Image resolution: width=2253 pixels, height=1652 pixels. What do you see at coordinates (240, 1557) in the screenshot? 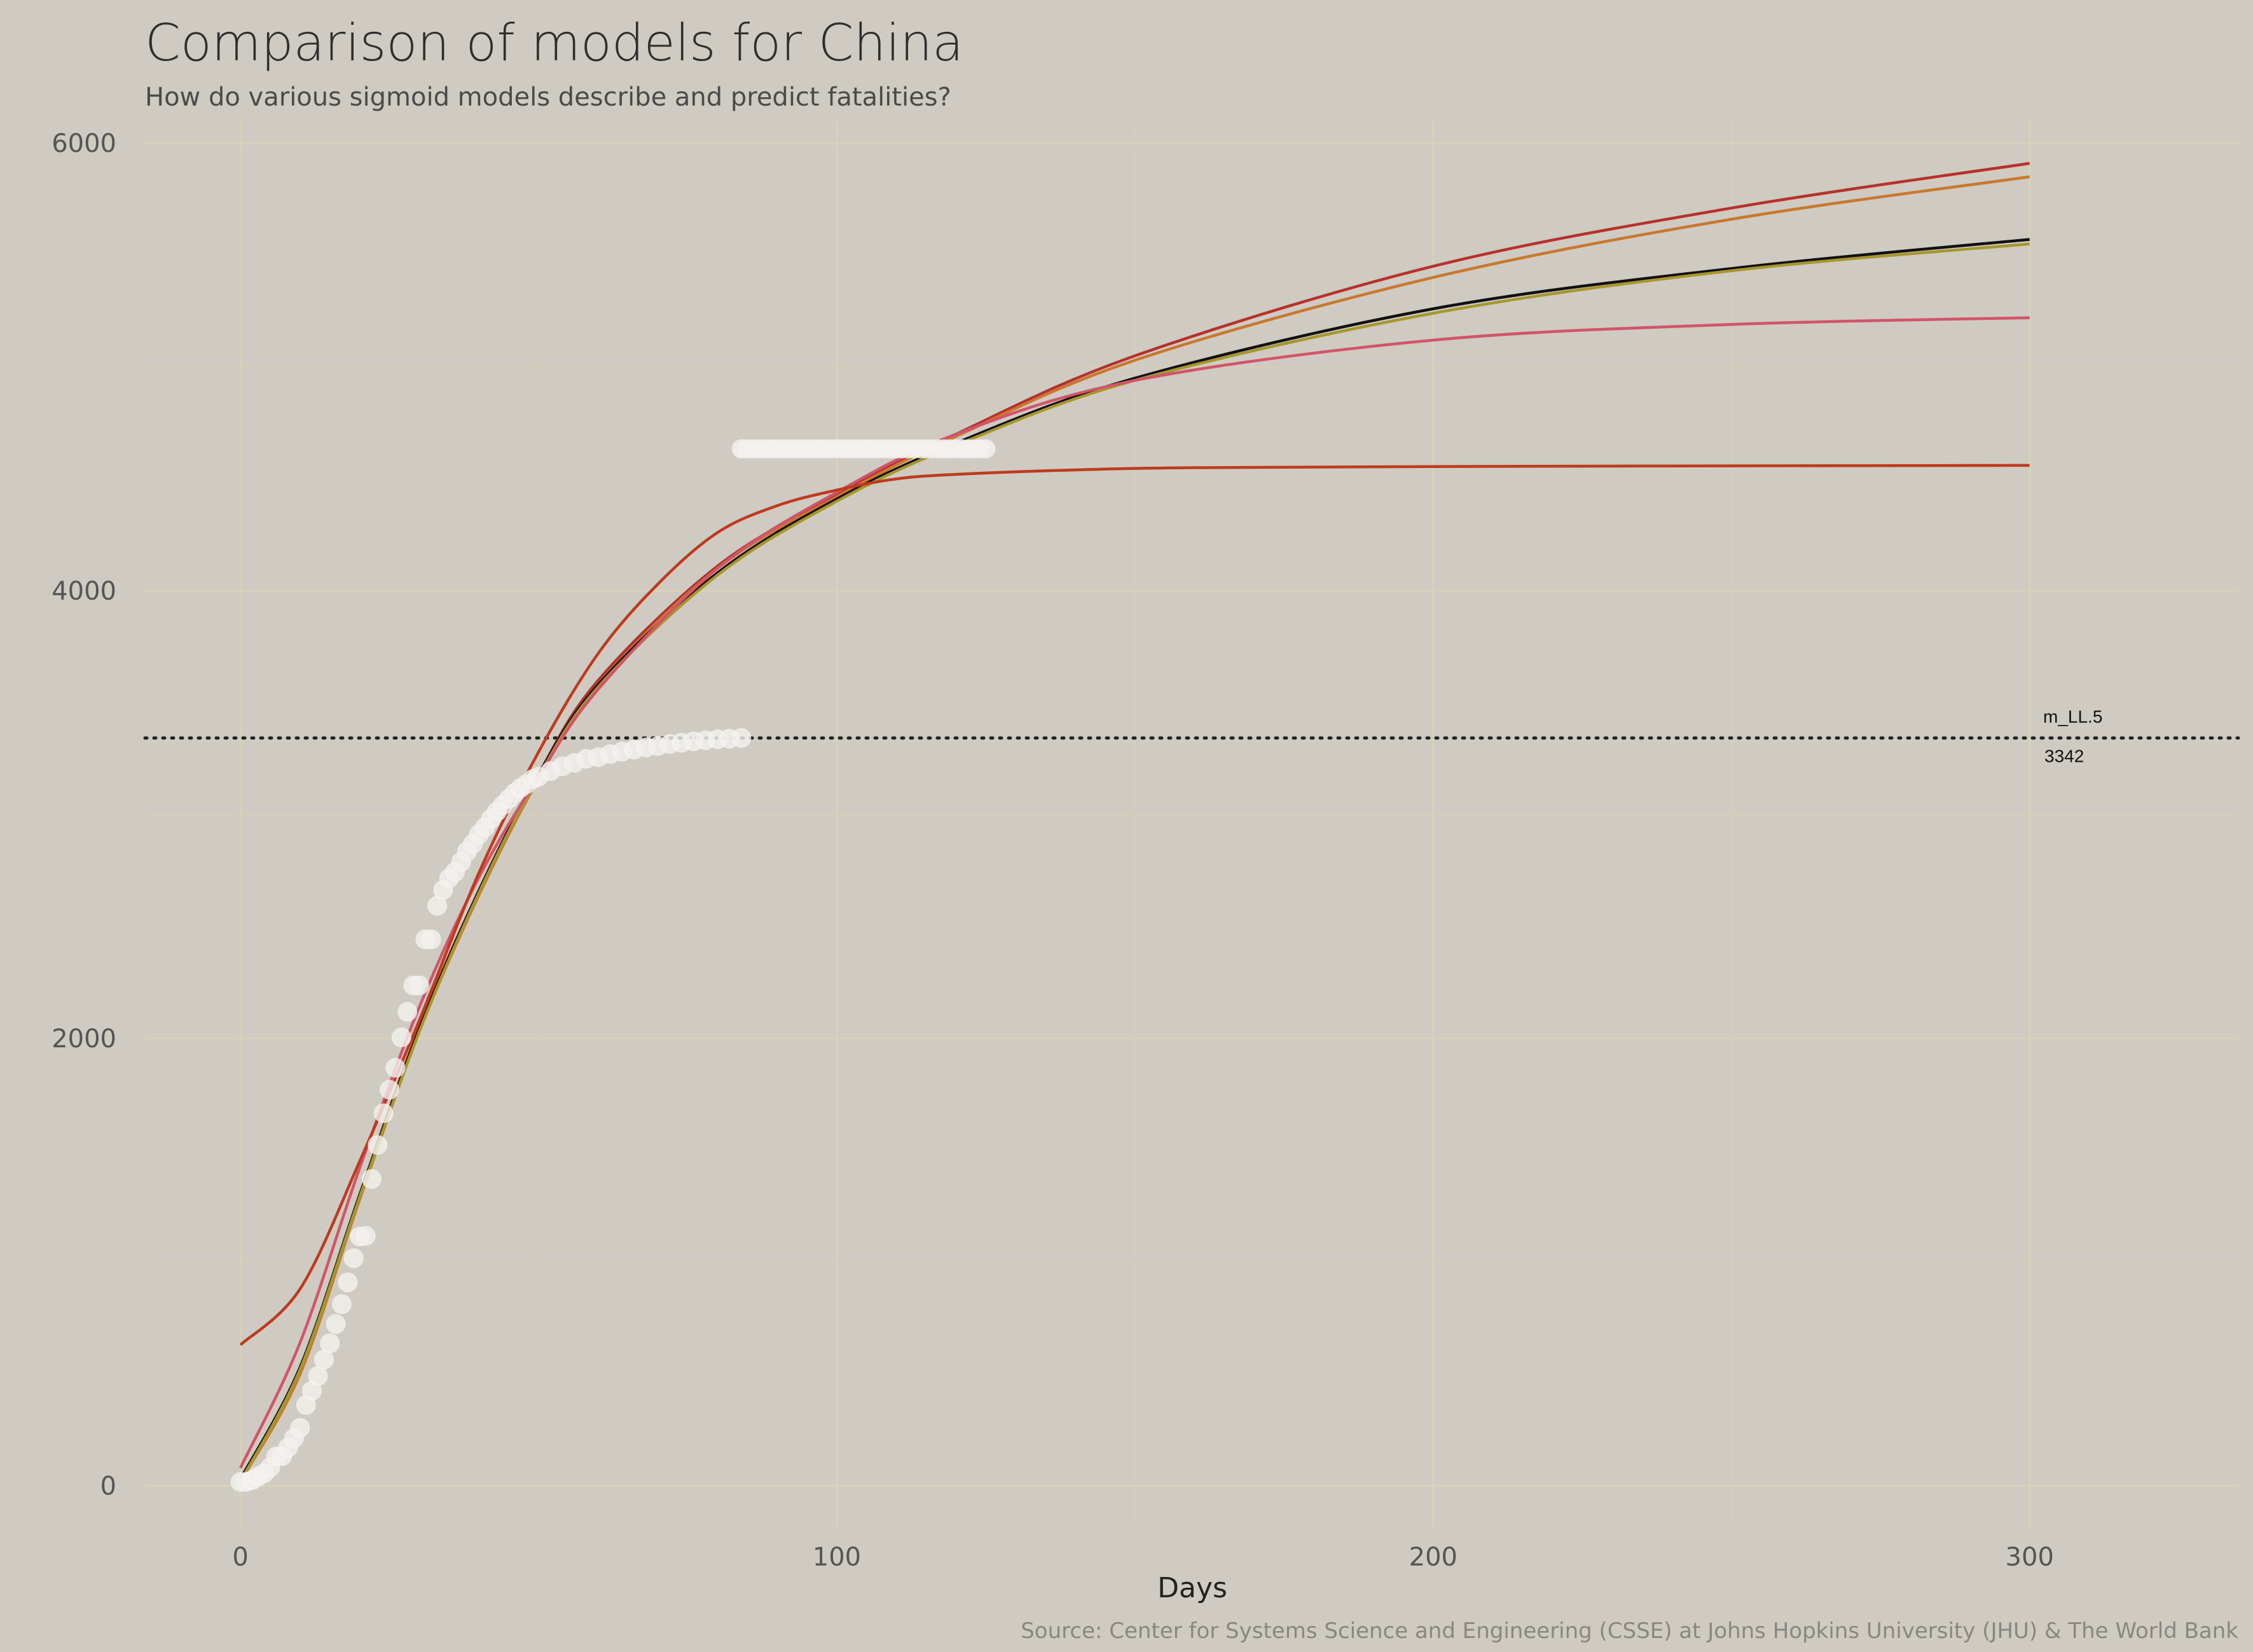
I see `x-tick-label: 0` at bounding box center [240, 1557].